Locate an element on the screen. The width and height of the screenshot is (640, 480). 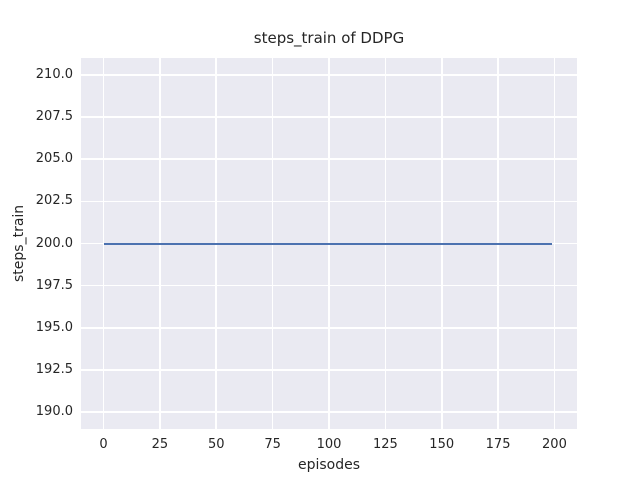
y-tick-label: 200.0 is located at coordinates (54, 243).